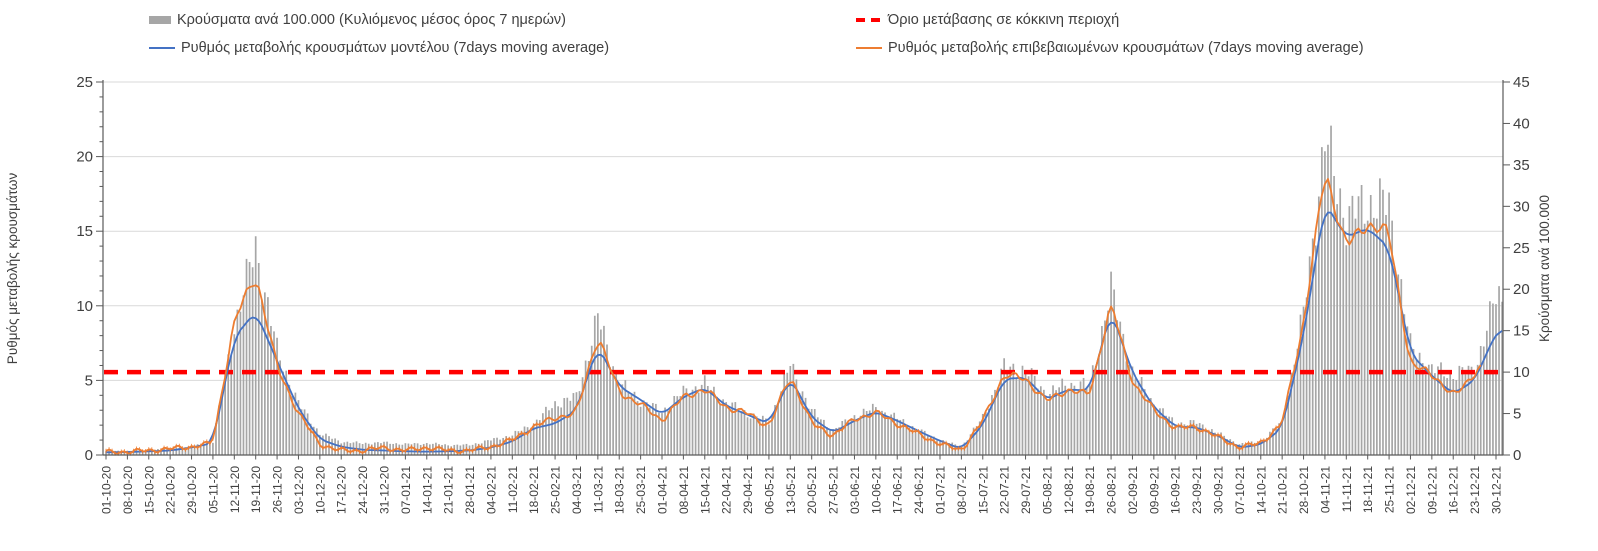  What do you see at coordinates (1154, 490) in the screenshot?
I see `svg-text: 09-09-21` at bounding box center [1154, 490].